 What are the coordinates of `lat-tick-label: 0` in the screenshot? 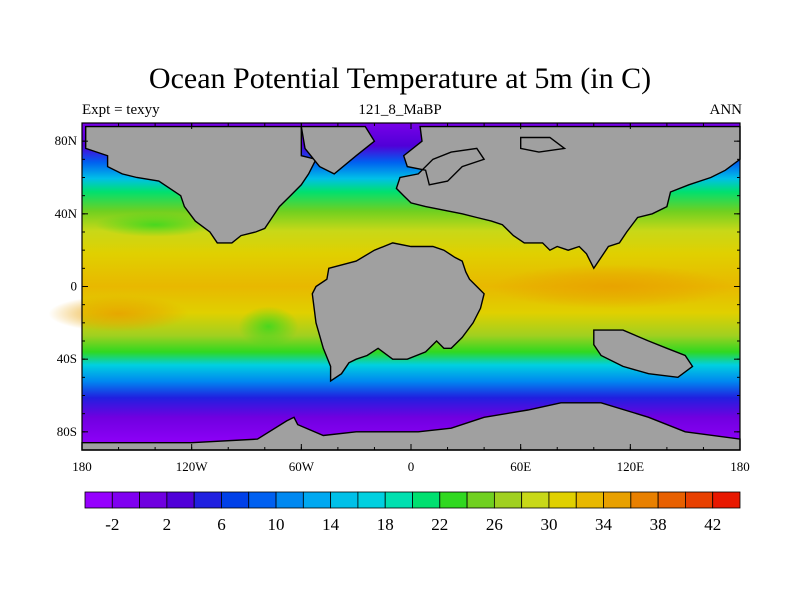 It's located at (74, 286).